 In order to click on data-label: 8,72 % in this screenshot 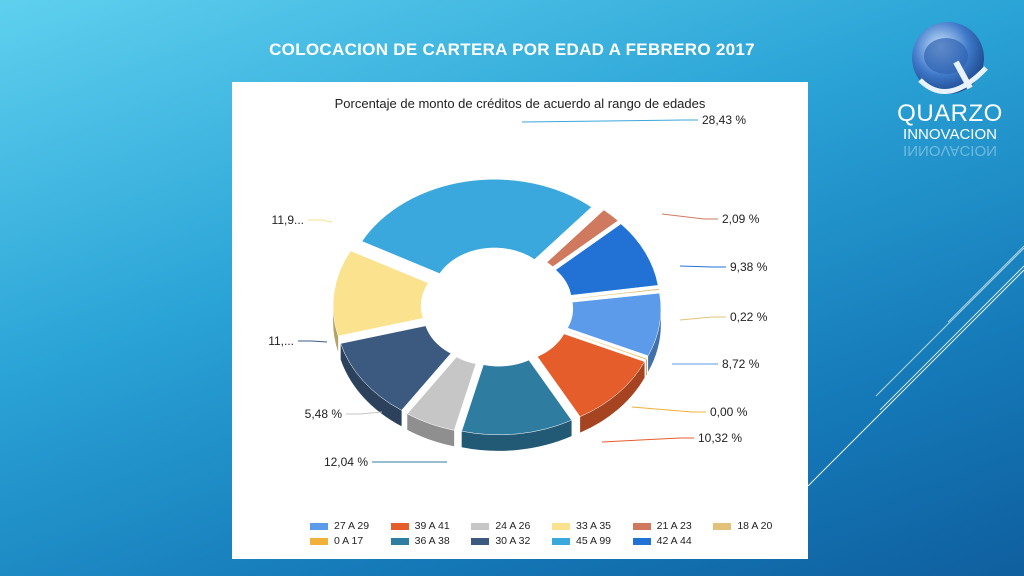, I will do `click(741, 364)`.